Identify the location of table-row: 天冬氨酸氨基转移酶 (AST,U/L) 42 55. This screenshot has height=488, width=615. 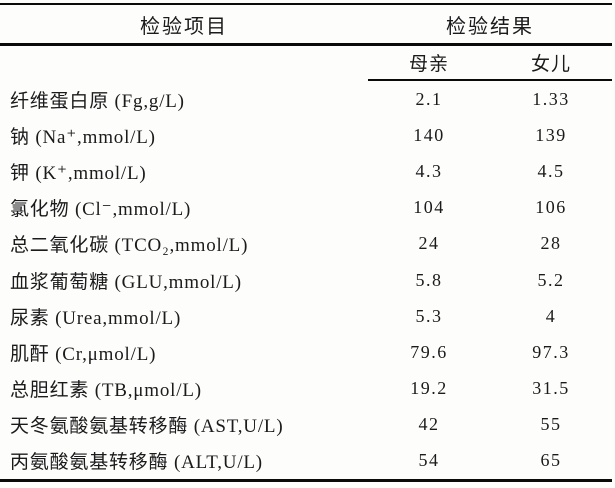
(306, 425).